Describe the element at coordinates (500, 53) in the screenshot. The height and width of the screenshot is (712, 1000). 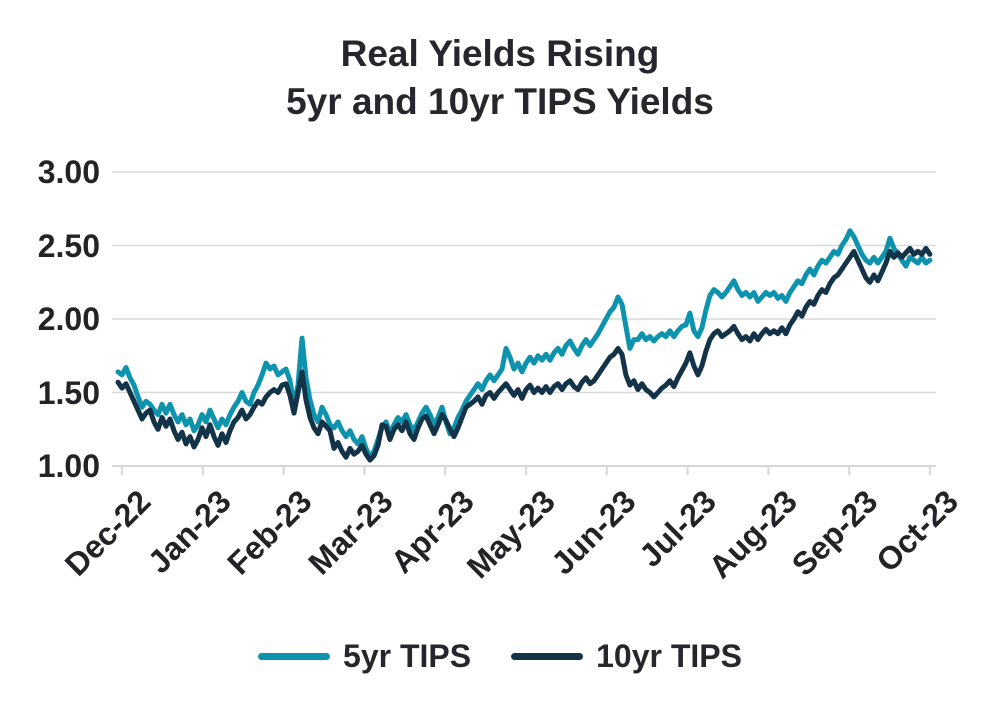
I see `chart-title-line1: Real Yields Rising` at that location.